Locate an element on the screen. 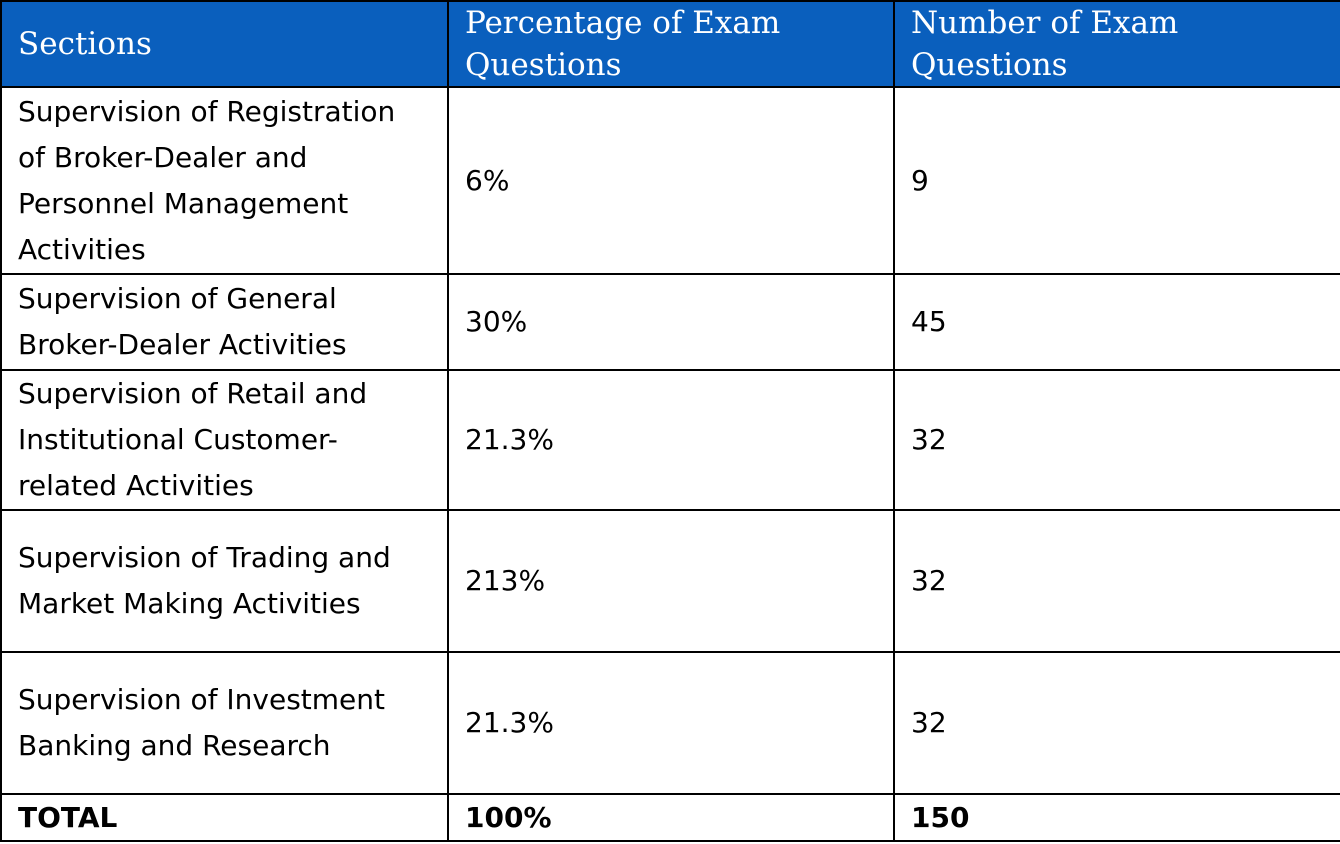 The image size is (1340, 844). header-cell: Percentage of Exam Questions is located at coordinates (671, 44).